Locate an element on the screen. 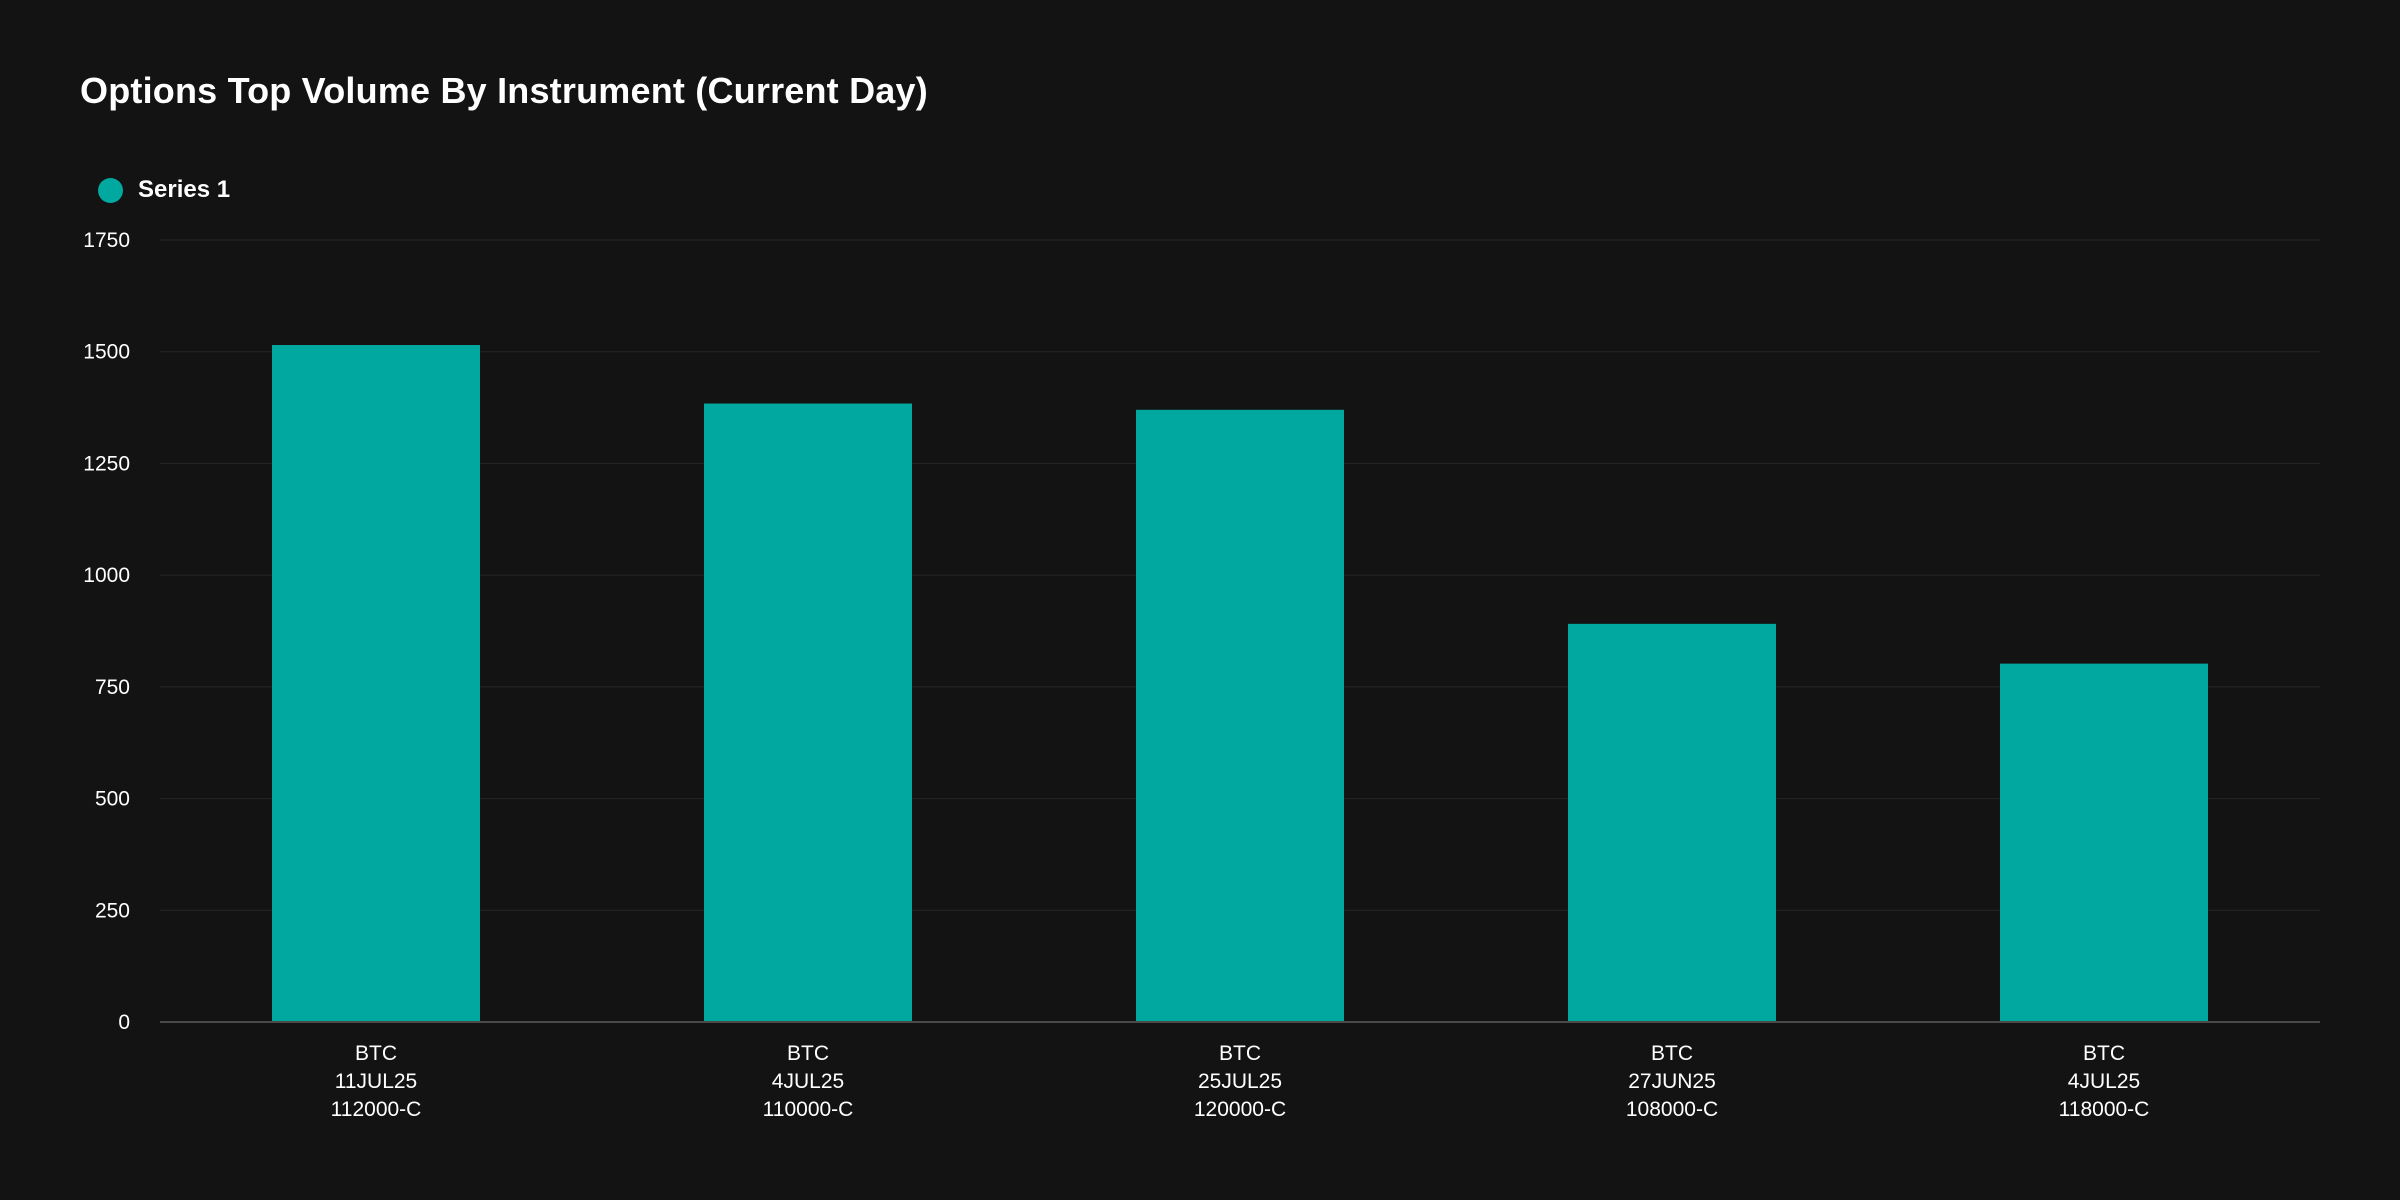  x-tick-label-3: BTC 25JUL25 120000-C is located at coordinates (1240, 1081).